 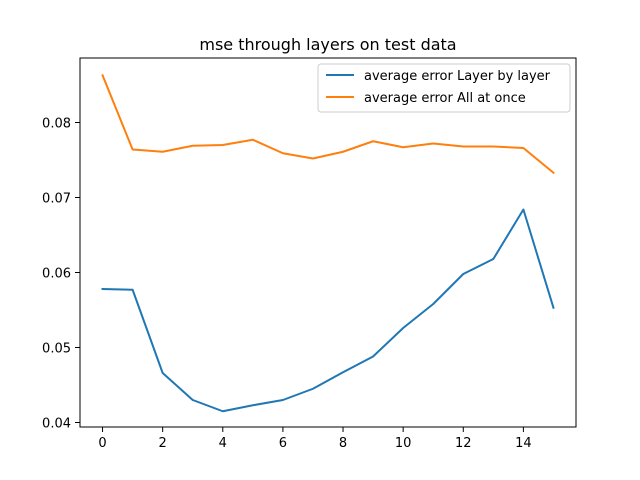 What do you see at coordinates (463, 443) in the screenshot?
I see `x-tick-label: 12` at bounding box center [463, 443].